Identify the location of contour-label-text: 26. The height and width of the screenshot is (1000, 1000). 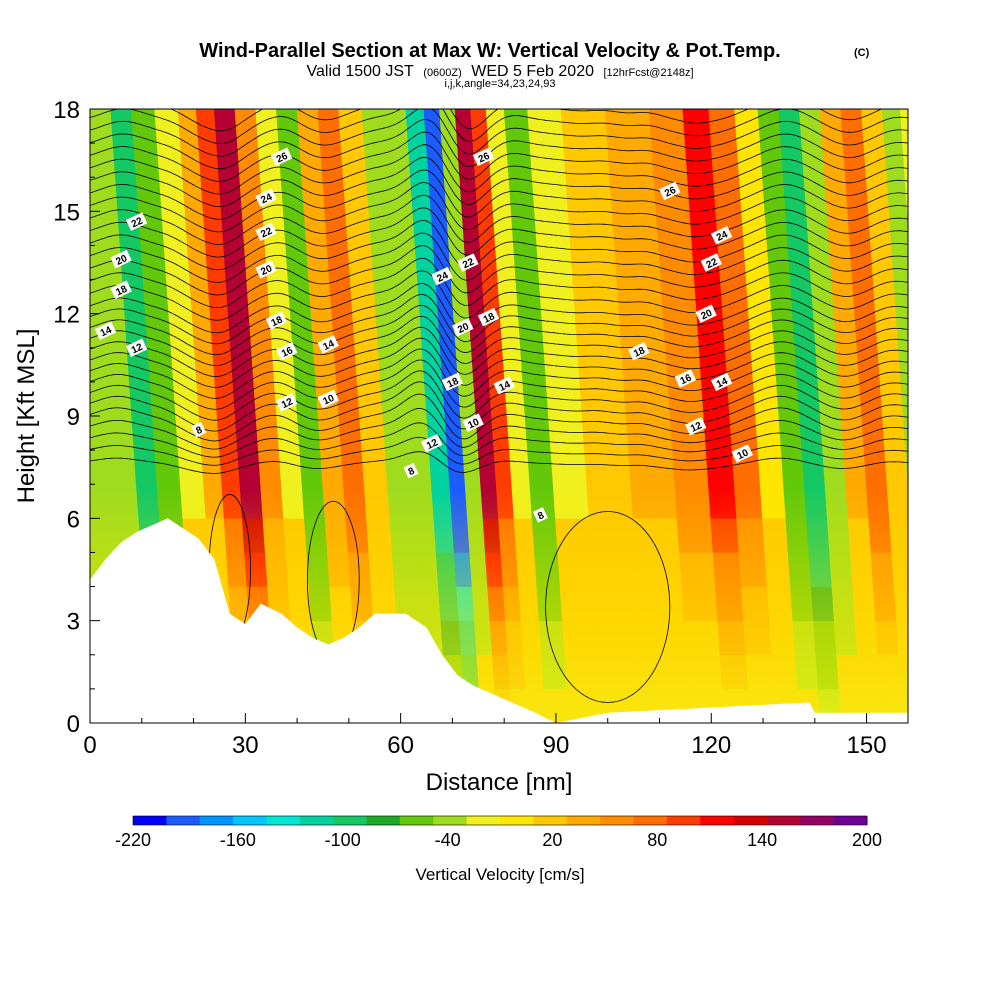
(282, 158).